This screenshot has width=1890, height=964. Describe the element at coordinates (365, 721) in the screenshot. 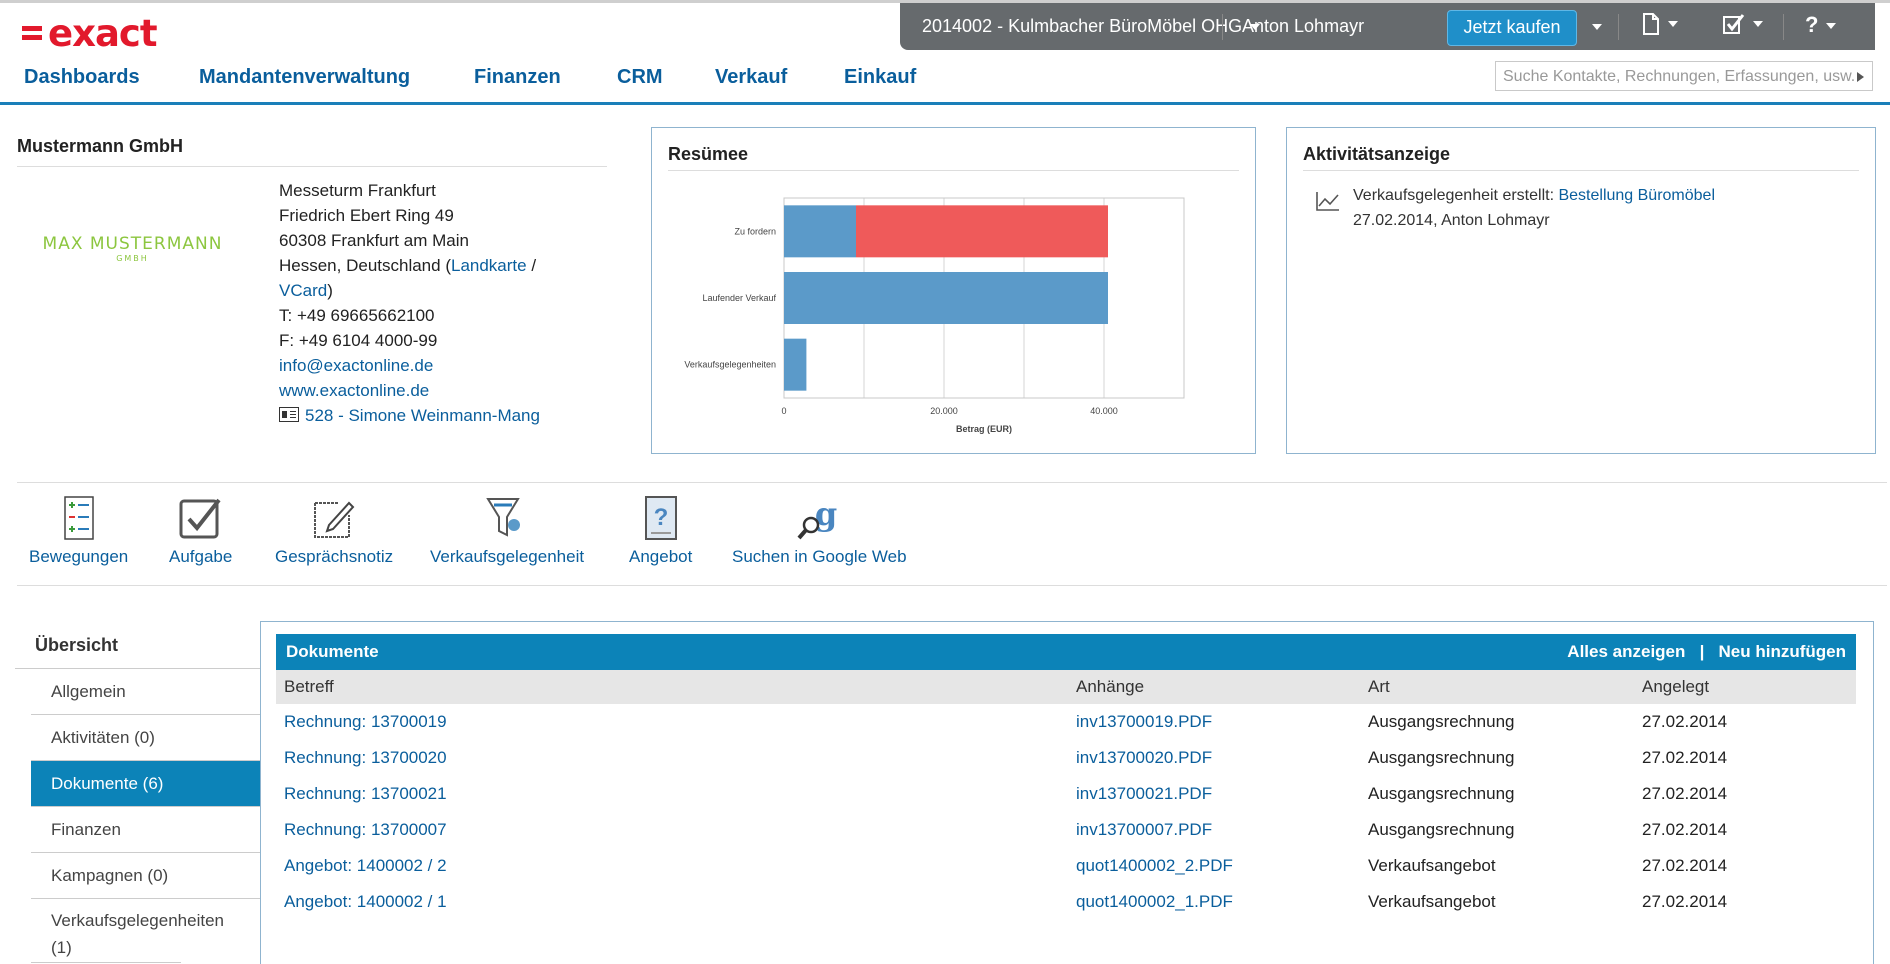

I see `document-subject-link: Rechnung: 13700019` at that location.